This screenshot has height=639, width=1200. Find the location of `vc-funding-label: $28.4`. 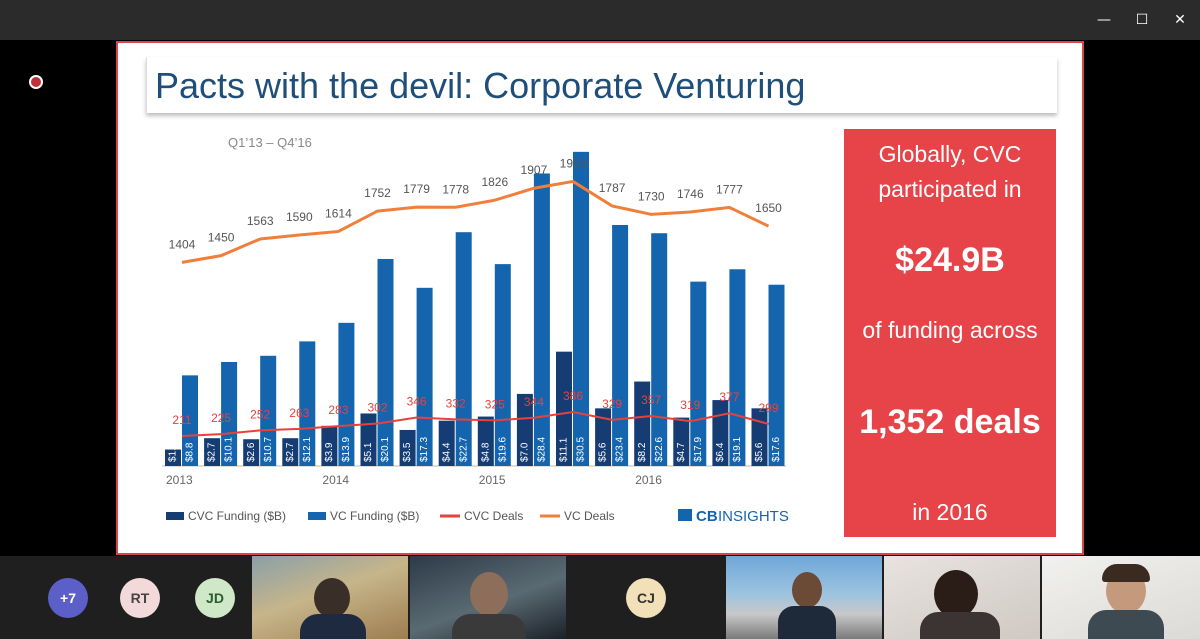

vc-funding-label: $28.4 is located at coordinates (542, 449).